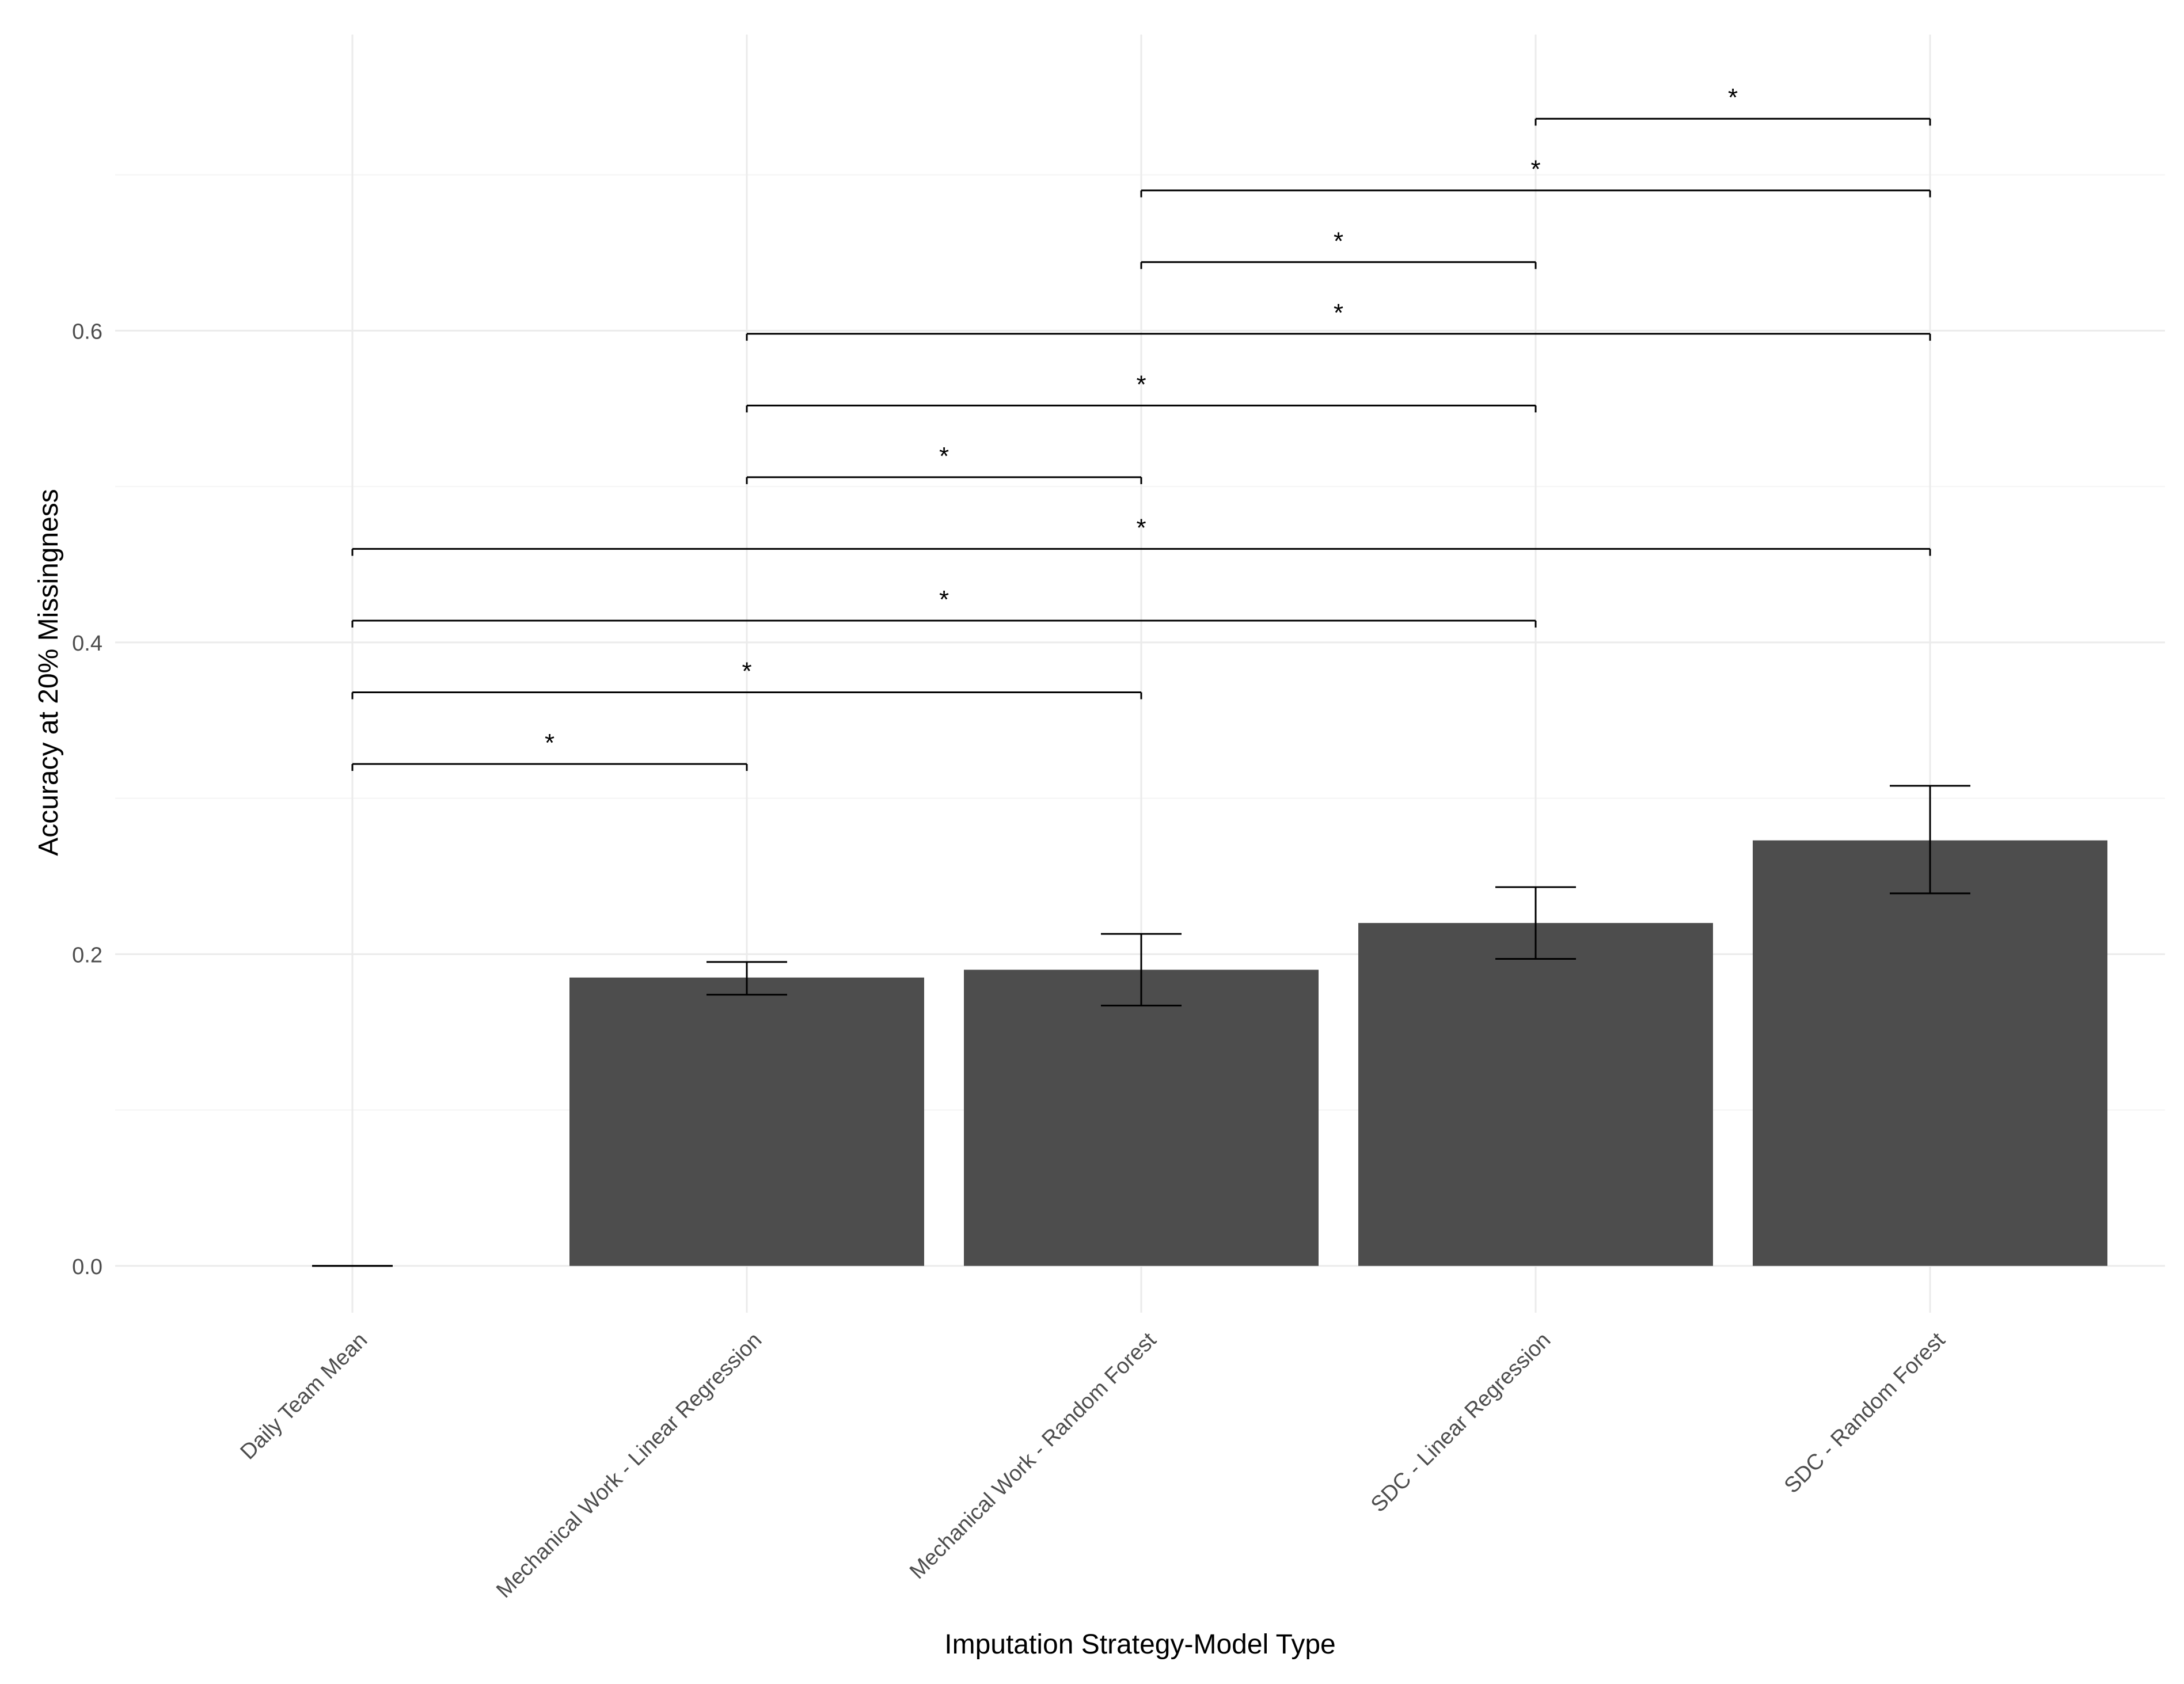  I want to click on y-axis-ticks: 0.0 0.2 0.4 0.6, so click(87, 799).